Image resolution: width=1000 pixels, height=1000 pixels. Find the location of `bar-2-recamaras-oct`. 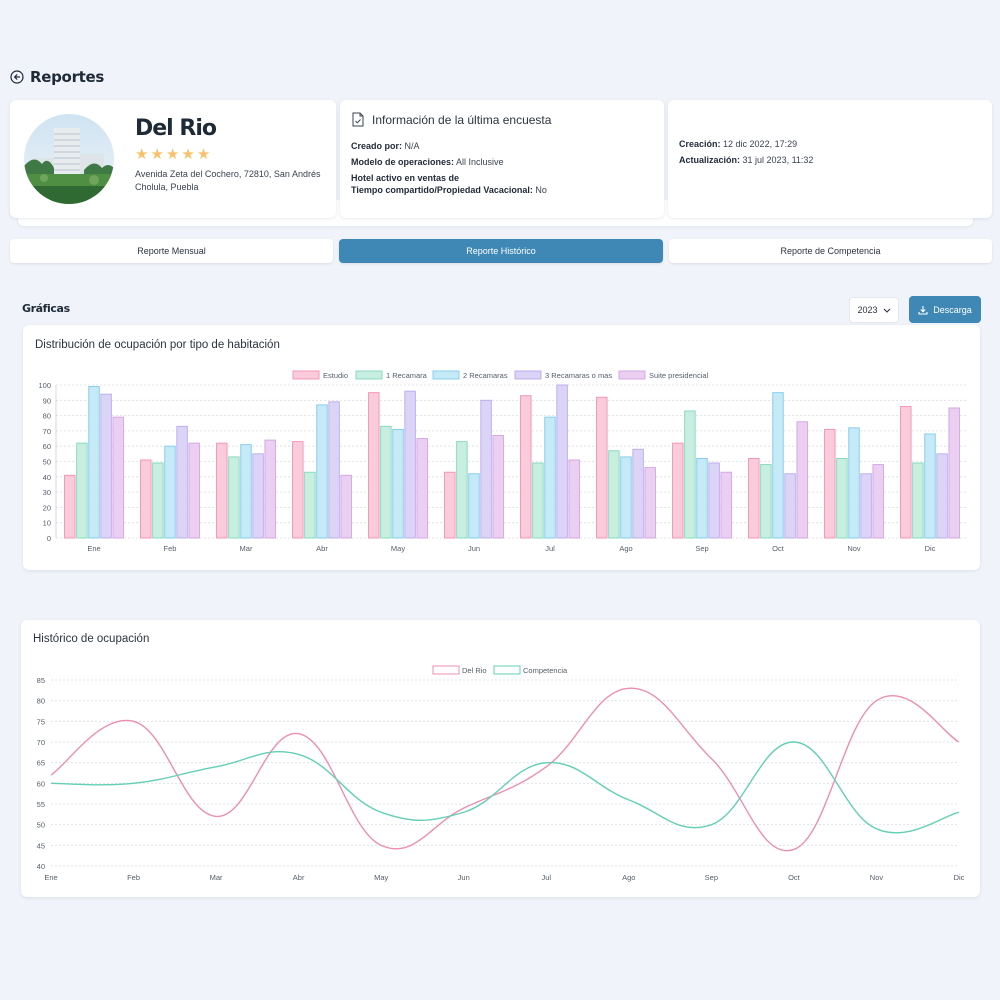

bar-2-recamaras-oct is located at coordinates (778, 465).